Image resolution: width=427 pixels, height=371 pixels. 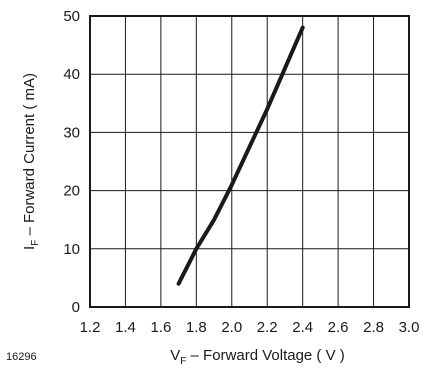 What do you see at coordinates (302, 327) in the screenshot?
I see `x-tick-label: 2.4` at bounding box center [302, 327].